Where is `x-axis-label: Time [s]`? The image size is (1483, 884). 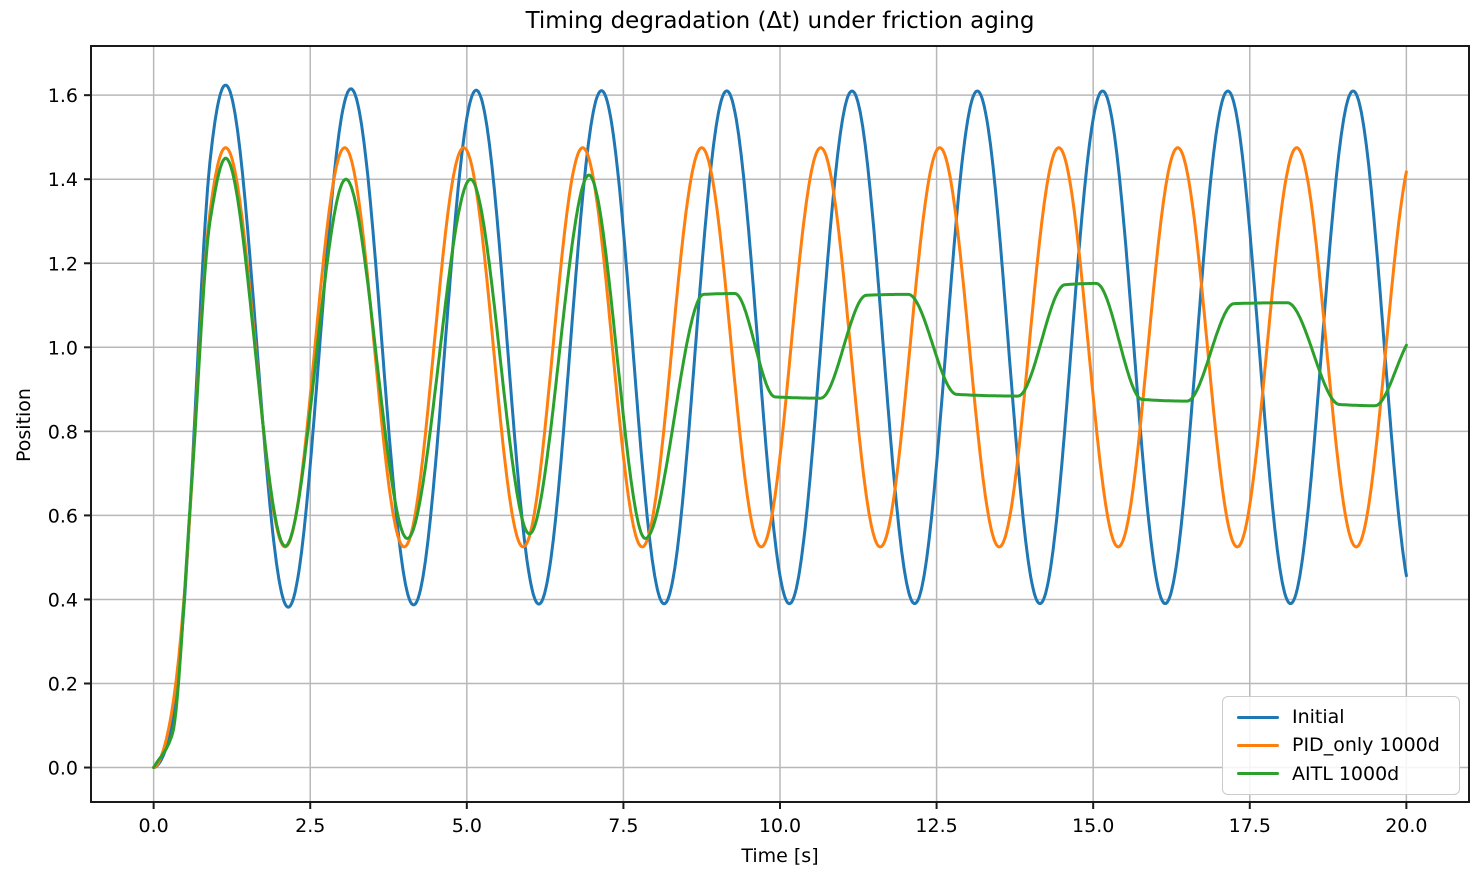
x-axis-label: Time [s] is located at coordinates (780, 856).